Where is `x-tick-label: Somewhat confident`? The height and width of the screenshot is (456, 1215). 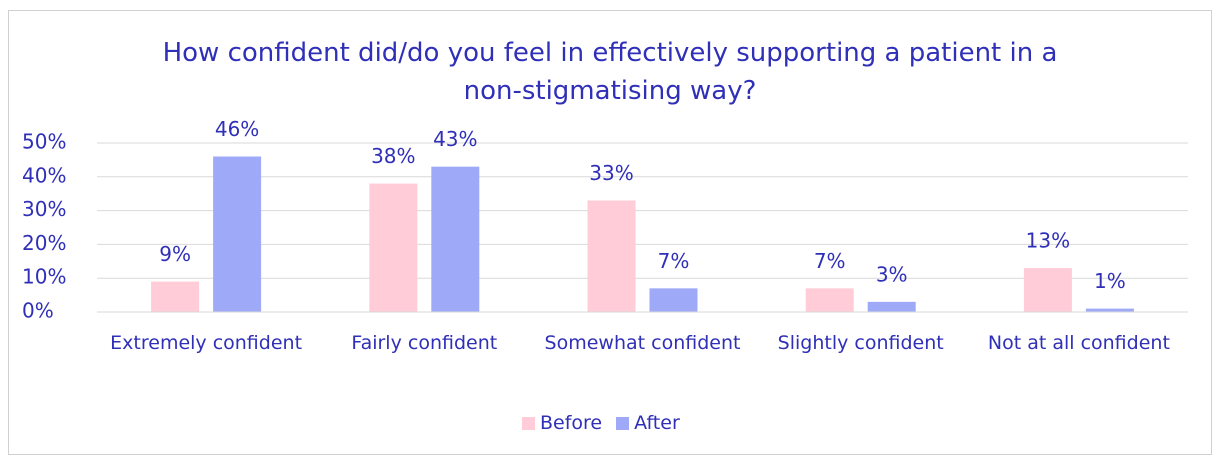 x-tick-label: Somewhat confident is located at coordinates (642, 343).